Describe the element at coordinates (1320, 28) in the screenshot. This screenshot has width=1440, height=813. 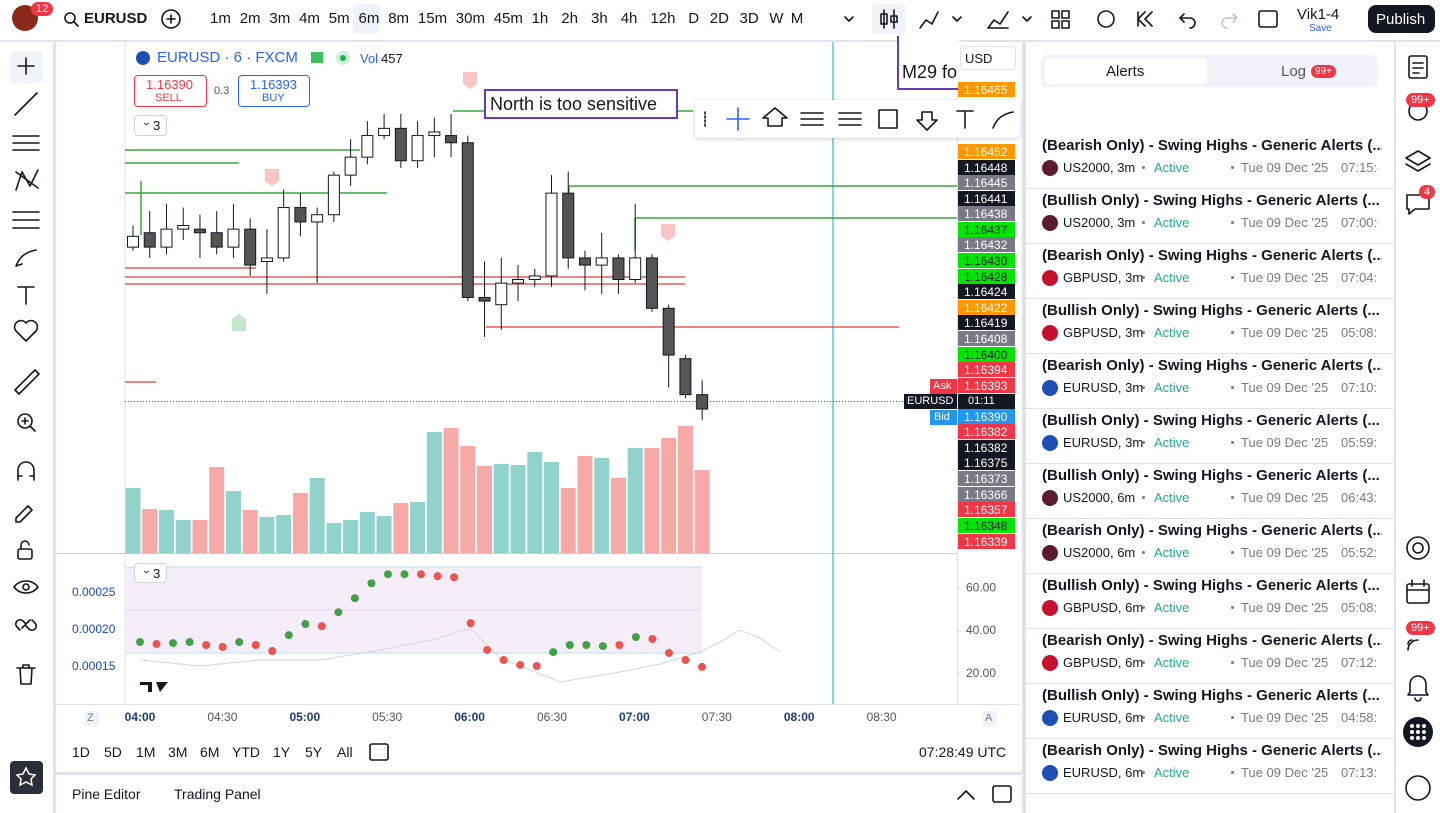
I see `save-label: Save` at that location.